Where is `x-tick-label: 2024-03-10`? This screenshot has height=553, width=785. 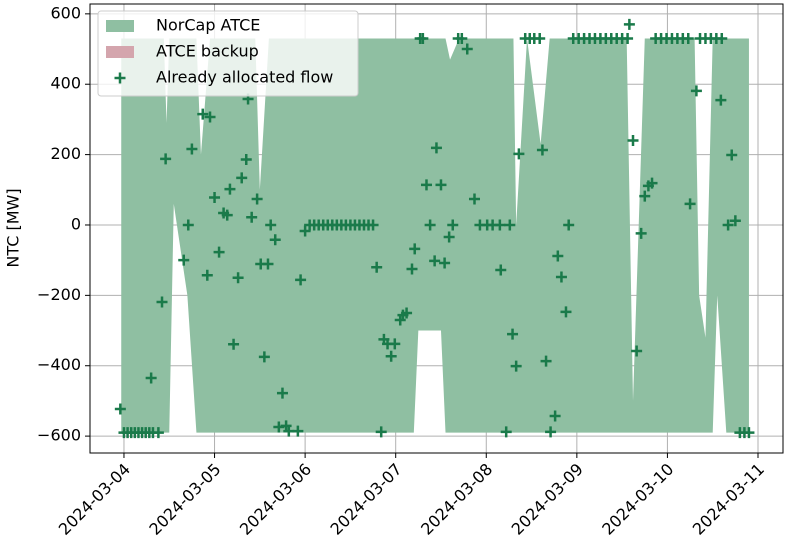 x-tick-label: 2024-03-10 is located at coordinates (637, 499).